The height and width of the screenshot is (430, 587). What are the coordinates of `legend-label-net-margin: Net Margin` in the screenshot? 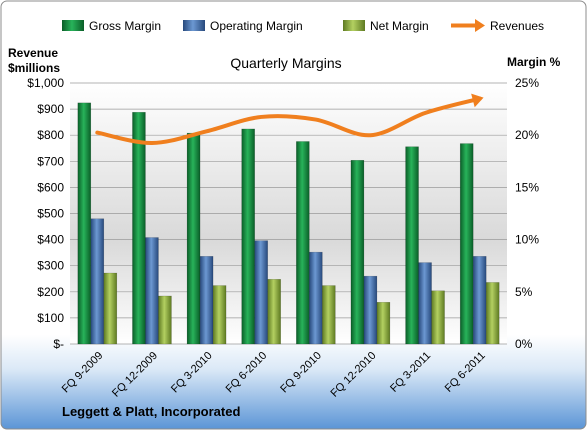 It's located at (399, 26).